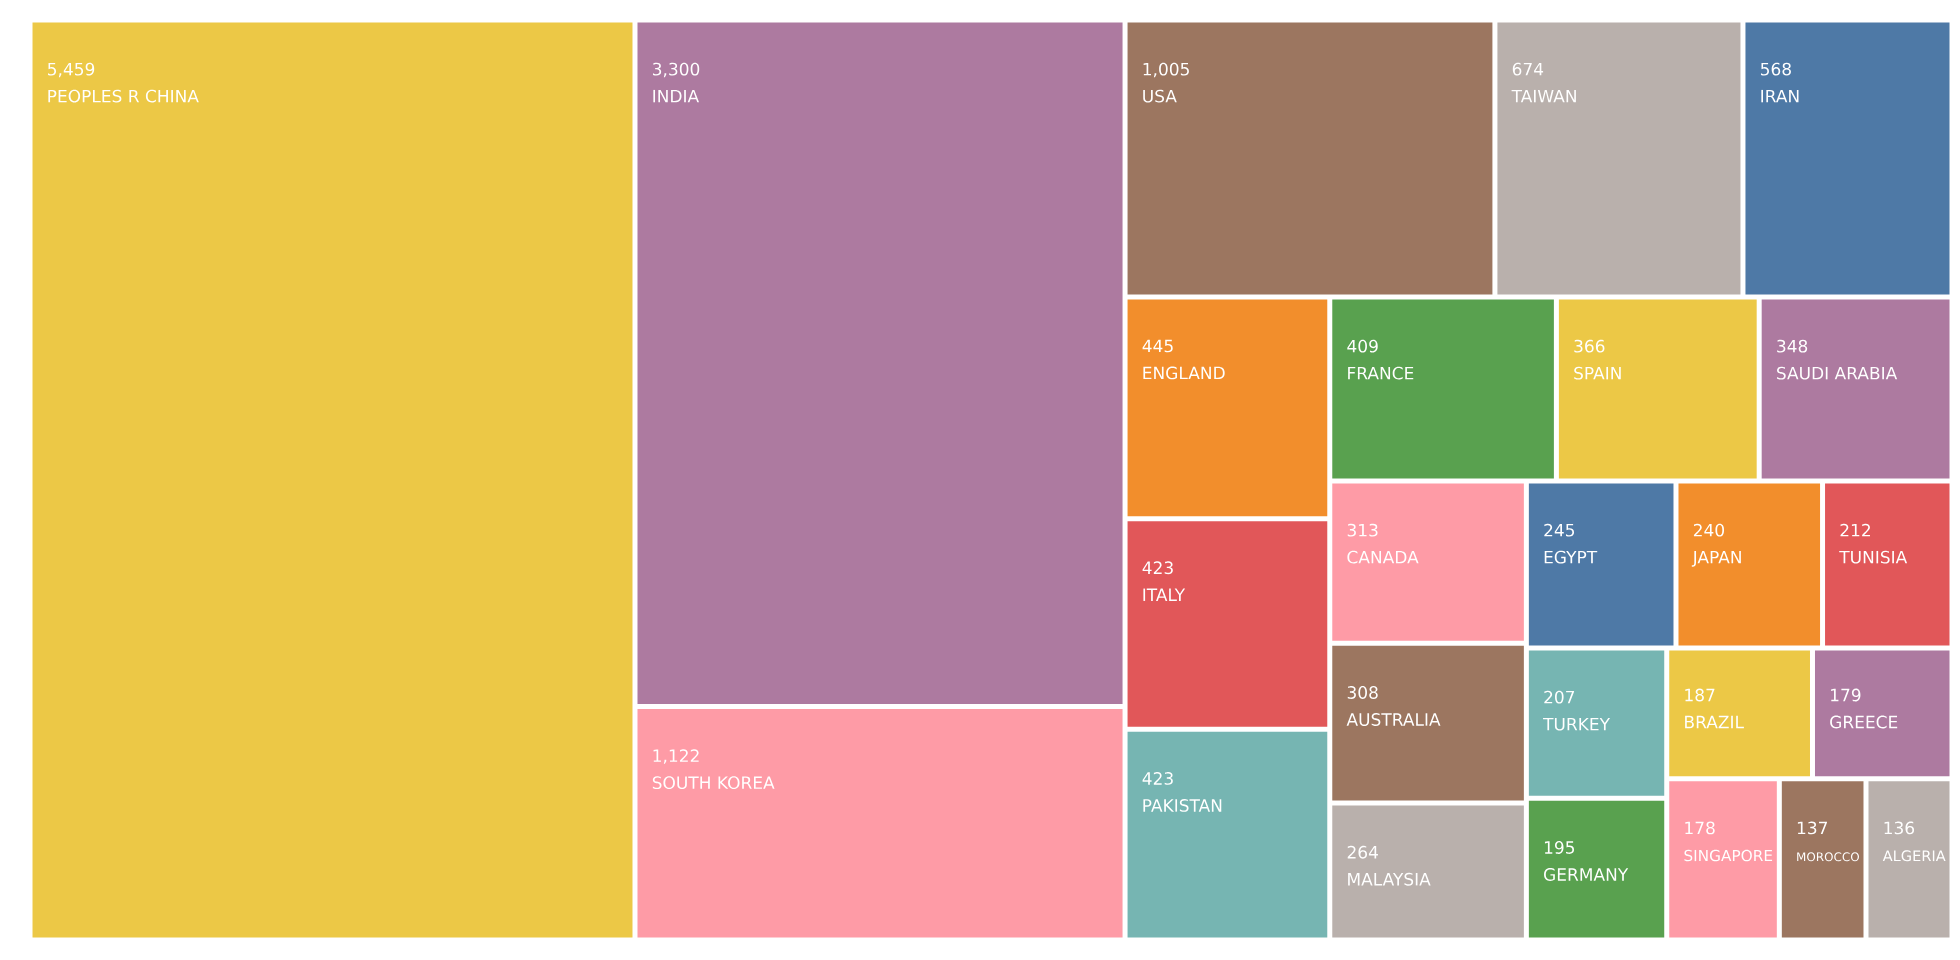 The width and height of the screenshot is (1960, 960). What do you see at coordinates (1700, 695) in the screenshot?
I see `data-label: 187` at bounding box center [1700, 695].